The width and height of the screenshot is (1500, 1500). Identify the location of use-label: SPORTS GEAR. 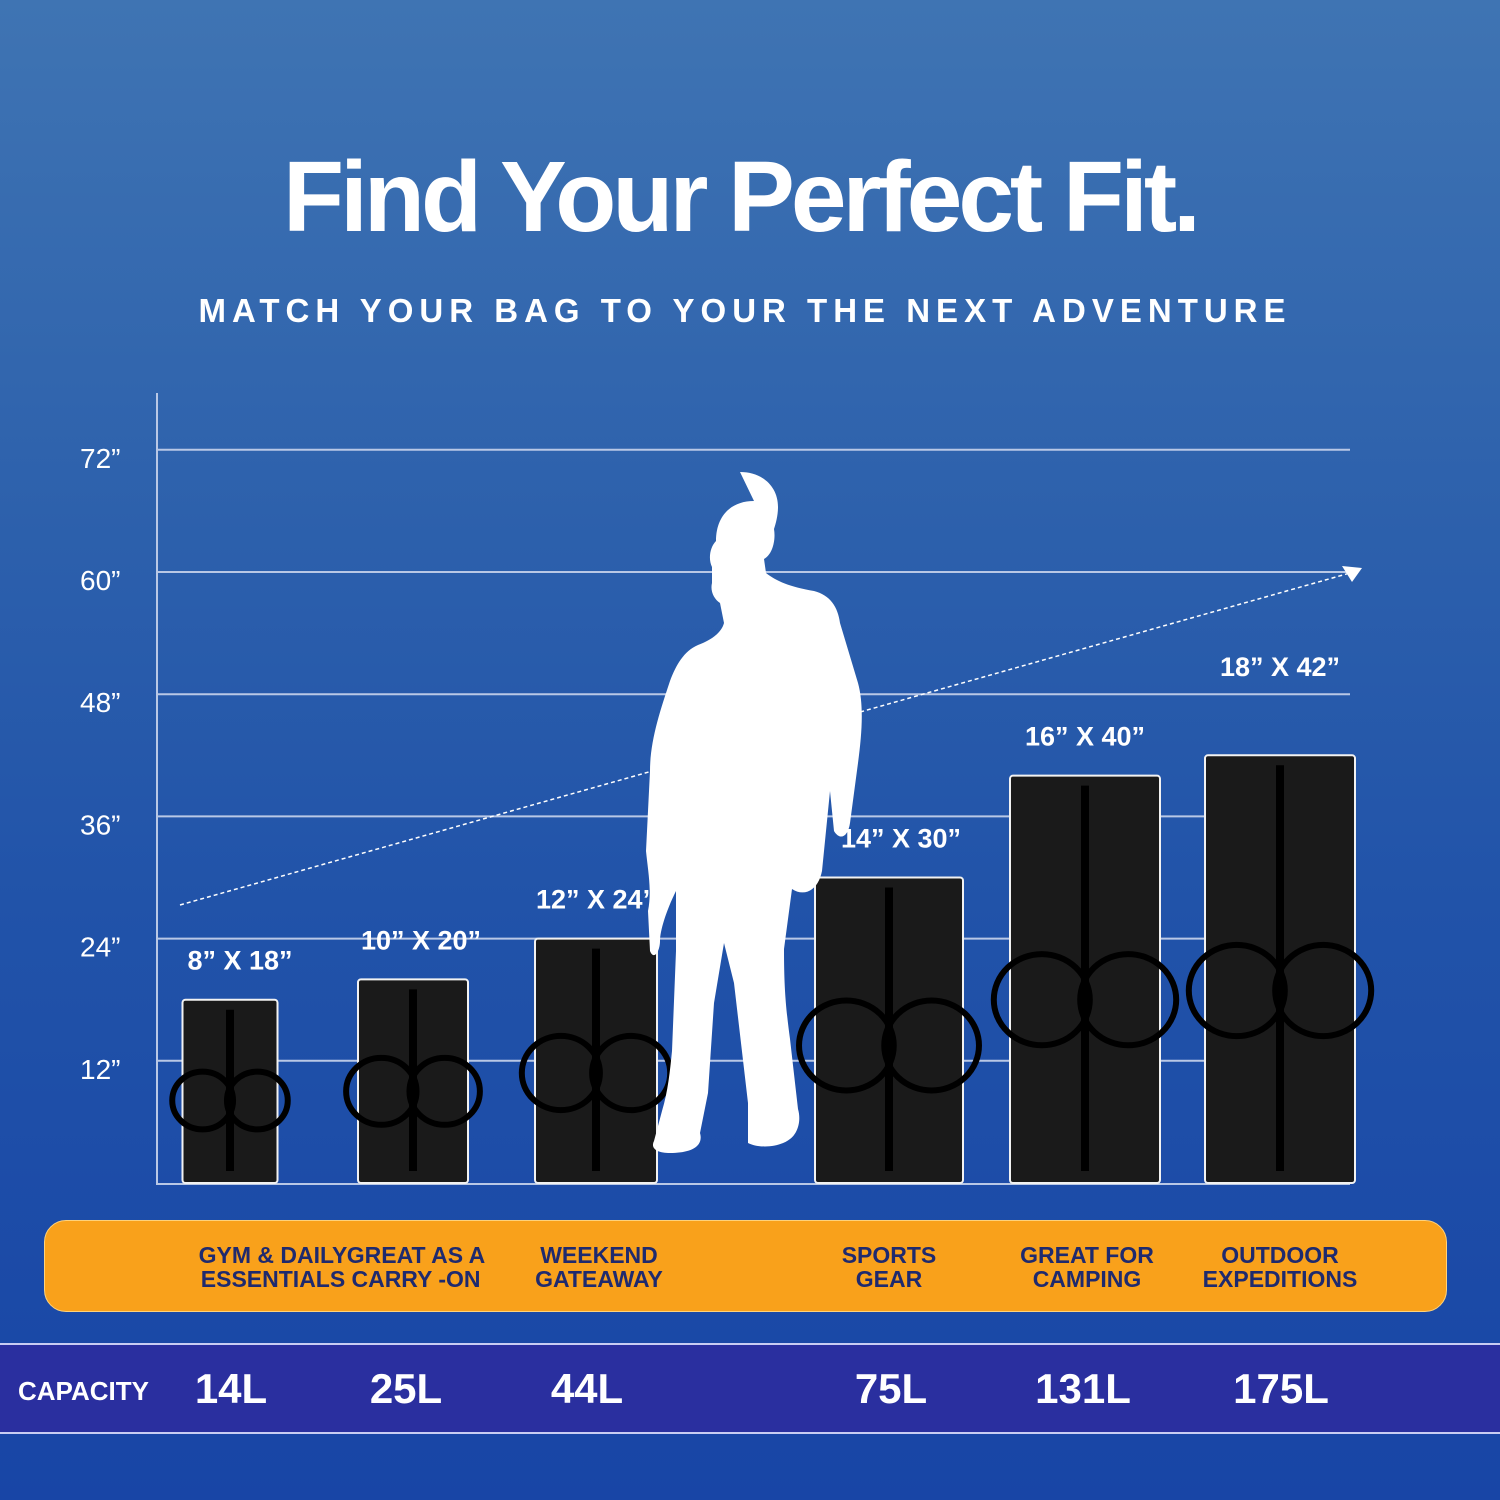
(889, 1267).